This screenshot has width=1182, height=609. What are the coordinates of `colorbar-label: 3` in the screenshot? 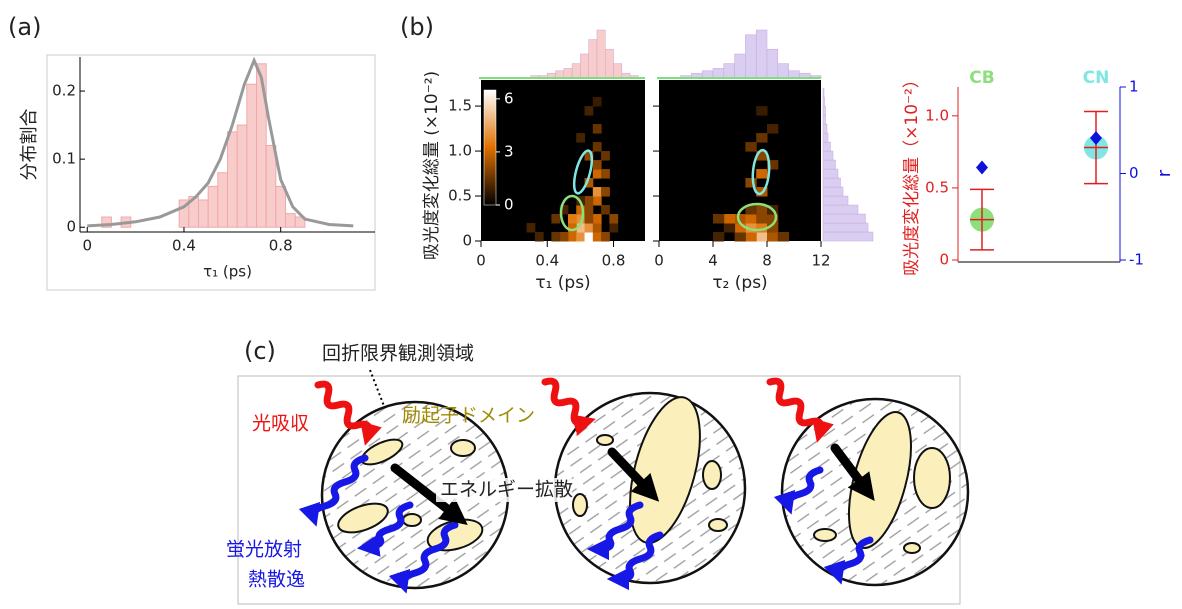 It's located at (509, 151).